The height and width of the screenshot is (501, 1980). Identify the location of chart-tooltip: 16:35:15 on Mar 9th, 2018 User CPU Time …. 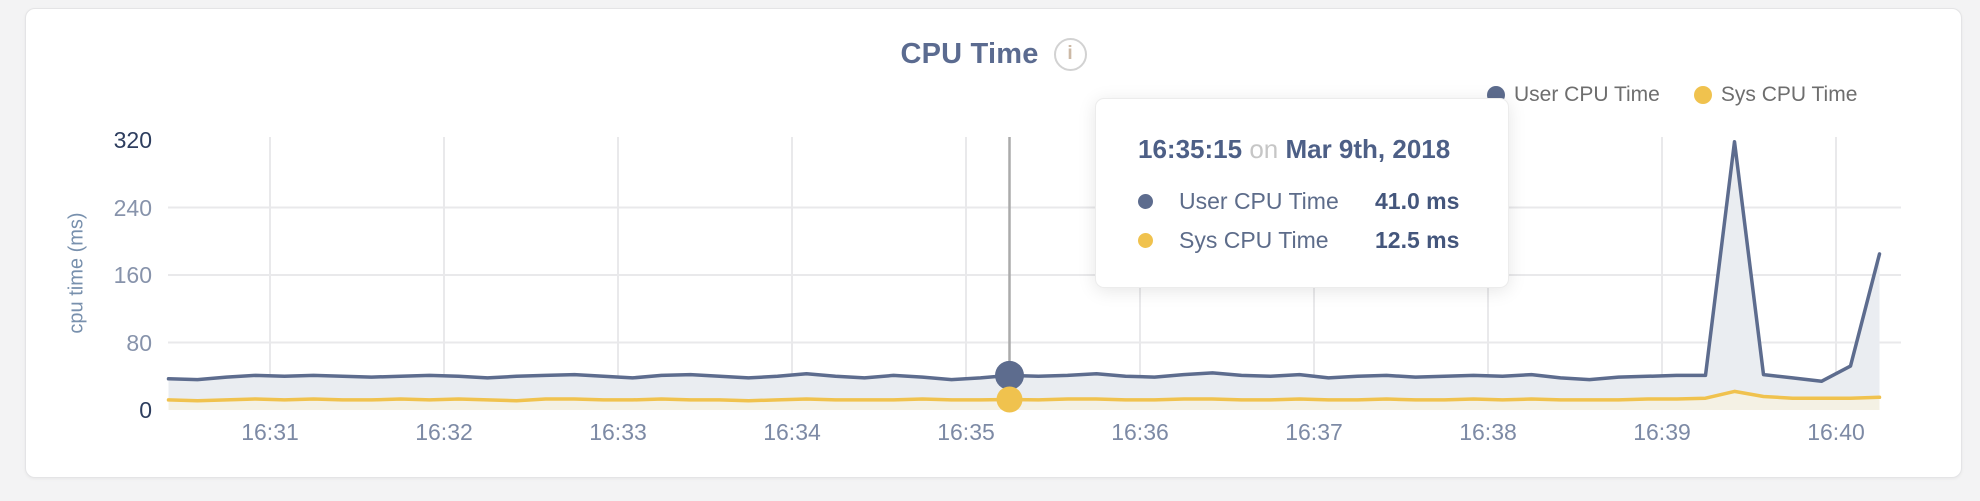
(1302, 193).